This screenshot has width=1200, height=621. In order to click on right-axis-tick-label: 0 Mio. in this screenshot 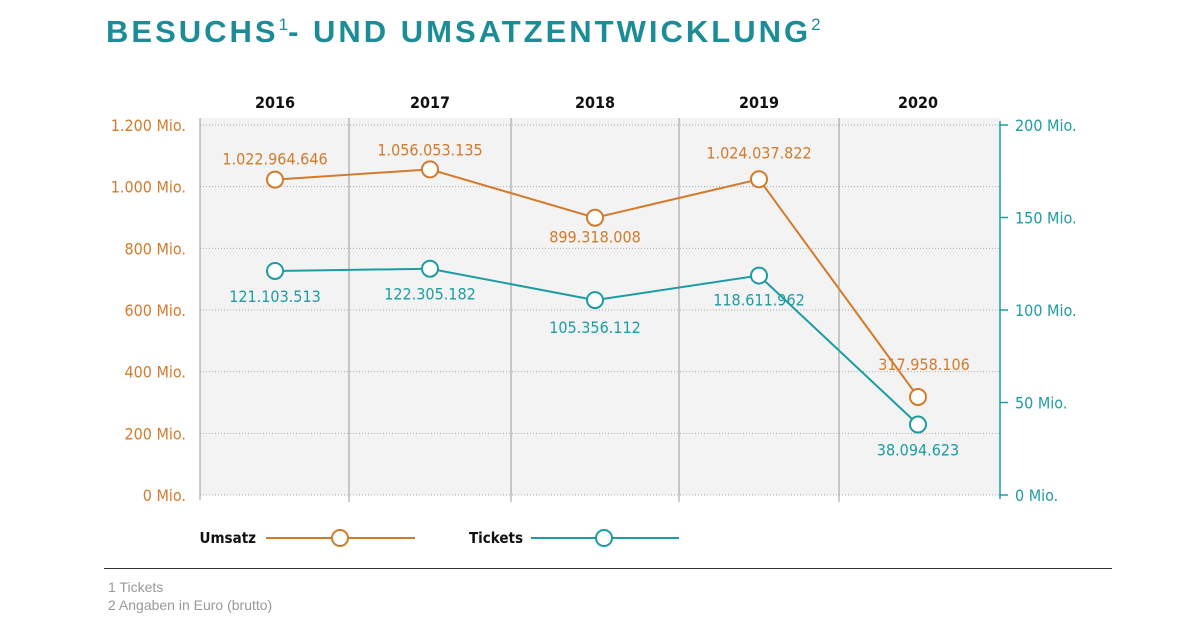, I will do `click(1036, 495)`.